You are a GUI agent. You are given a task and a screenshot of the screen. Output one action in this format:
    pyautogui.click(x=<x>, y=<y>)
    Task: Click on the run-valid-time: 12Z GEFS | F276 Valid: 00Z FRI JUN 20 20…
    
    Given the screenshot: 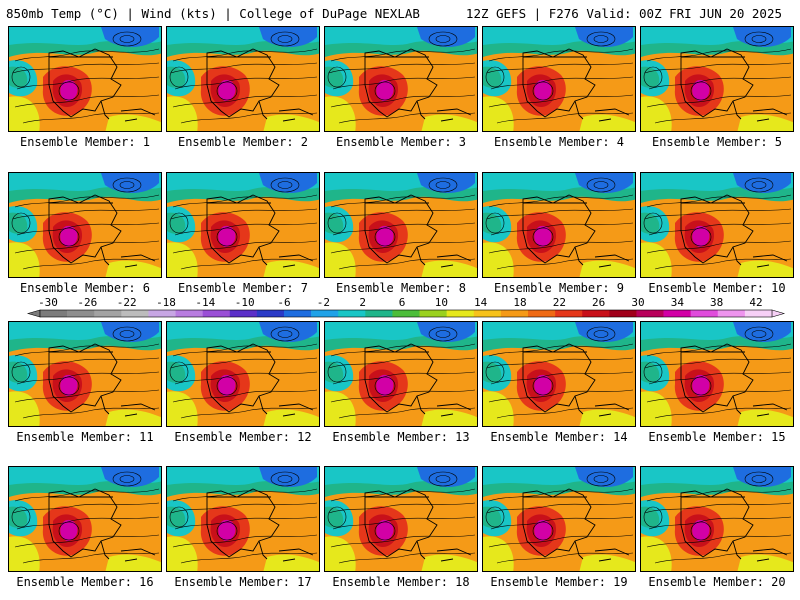 What is the action you would take?
    pyautogui.click(x=623, y=13)
    